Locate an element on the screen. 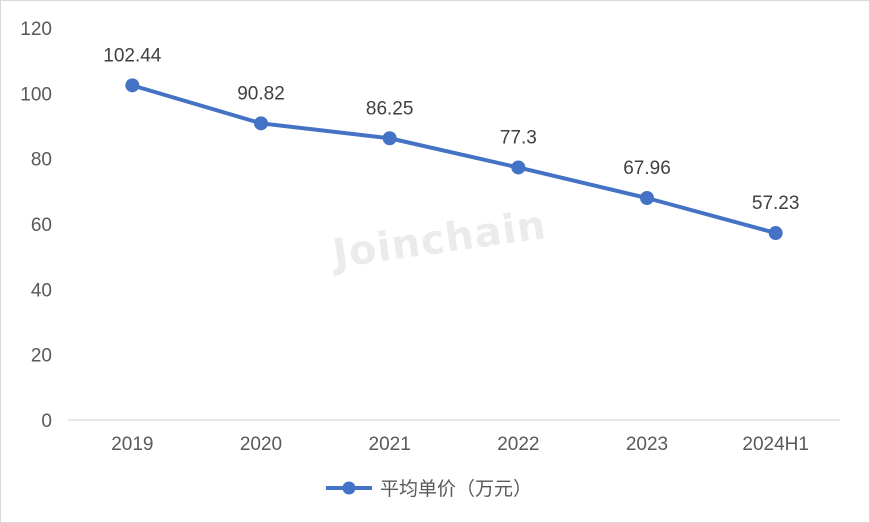 The width and height of the screenshot is (870, 523). x-tick-label: 2021 is located at coordinates (390, 444).